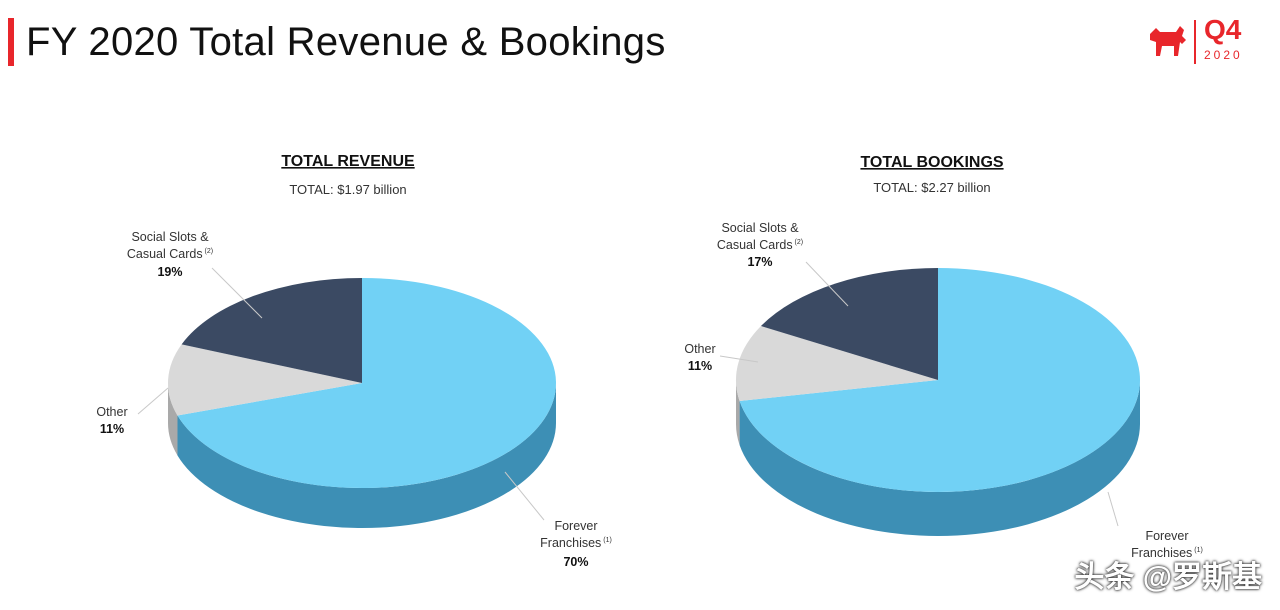  What do you see at coordinates (11, 42) in the screenshot?
I see `title-accent-bar` at bounding box center [11, 42].